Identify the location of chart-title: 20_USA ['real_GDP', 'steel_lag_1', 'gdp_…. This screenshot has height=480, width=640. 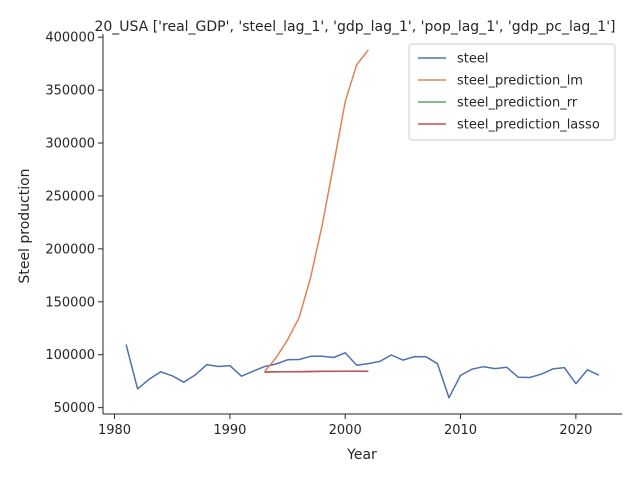
(354, 27).